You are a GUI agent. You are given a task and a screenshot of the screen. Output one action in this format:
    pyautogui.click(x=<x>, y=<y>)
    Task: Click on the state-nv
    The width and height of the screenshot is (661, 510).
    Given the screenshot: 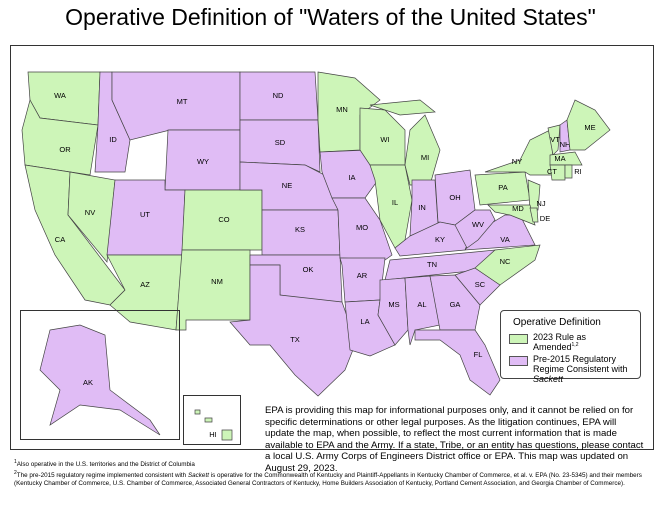 What is the action you would take?
    pyautogui.click(x=91, y=217)
    